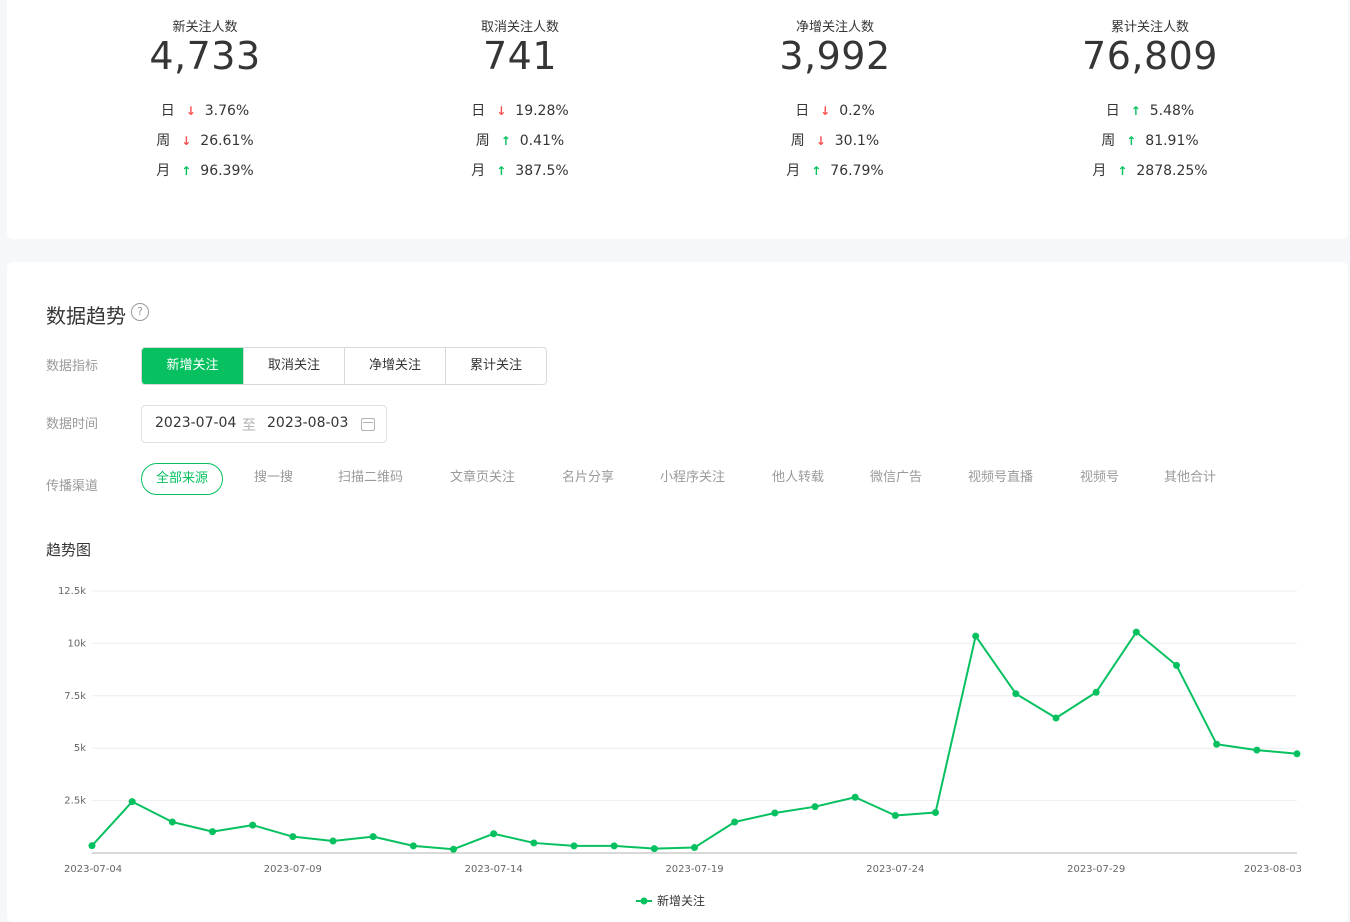 The height and width of the screenshot is (922, 1350). I want to click on stat-row-month: 月 ↑ 76.79%, so click(835, 171).